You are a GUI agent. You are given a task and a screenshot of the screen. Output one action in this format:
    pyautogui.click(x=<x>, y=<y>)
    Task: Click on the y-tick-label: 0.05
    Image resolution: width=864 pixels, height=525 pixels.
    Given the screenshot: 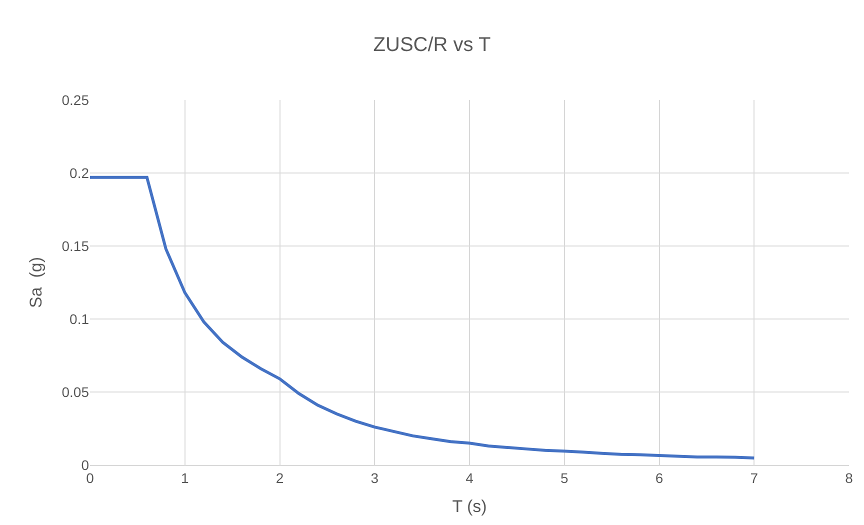 What is the action you would take?
    pyautogui.click(x=76, y=392)
    